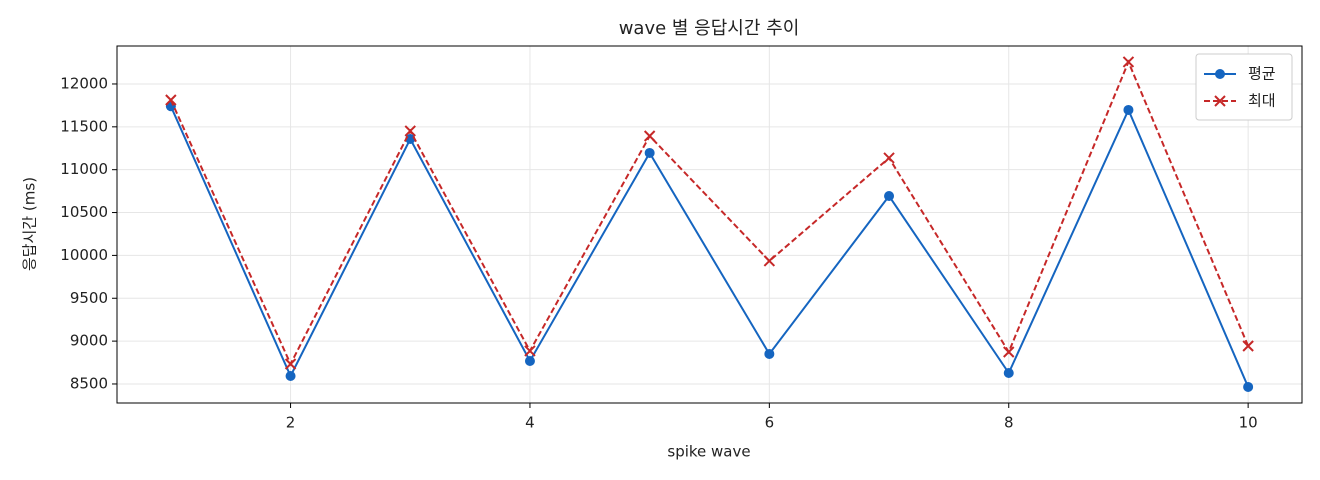  Describe the element at coordinates (89, 341) in the screenshot. I see `y-tick-label: 9000` at that location.